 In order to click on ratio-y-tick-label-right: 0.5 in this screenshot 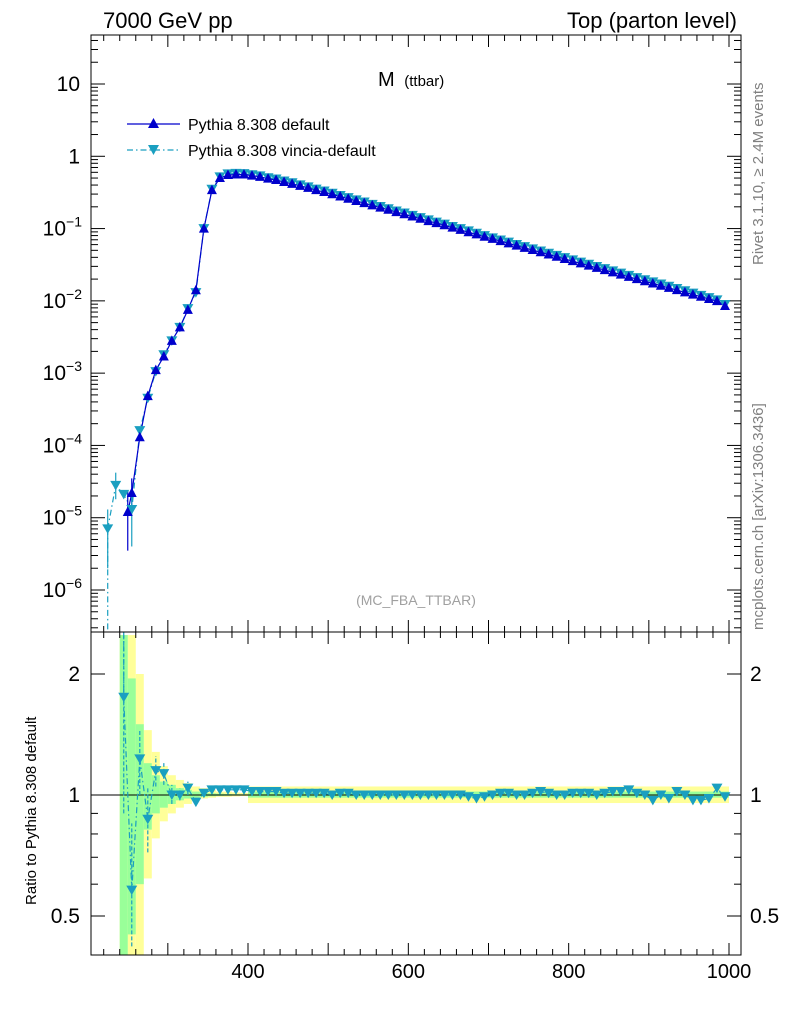, I will do `click(764, 916)`.